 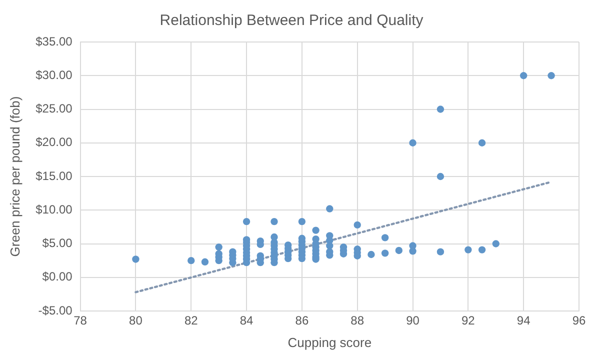 What do you see at coordinates (579, 321) in the screenshot?
I see `x-tick-label: 96` at bounding box center [579, 321].